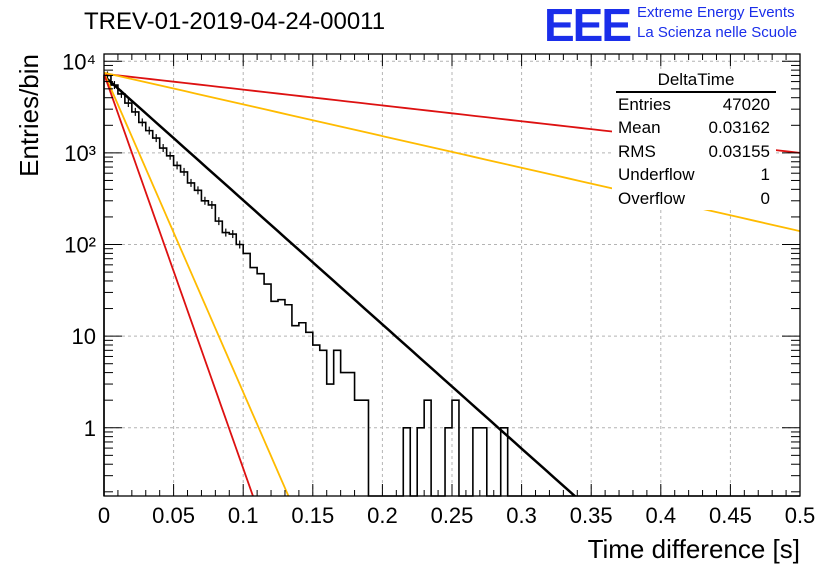 This screenshot has height=572, width=836. What do you see at coordinates (84, 336) in the screenshot?
I see `y-tick-label: 10` at bounding box center [84, 336].